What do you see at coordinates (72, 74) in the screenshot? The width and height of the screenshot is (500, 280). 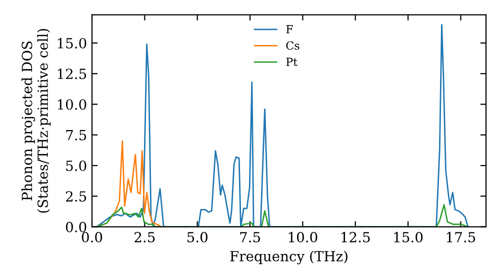 I see `y-tick-label: 12.5` at bounding box center [72, 74].